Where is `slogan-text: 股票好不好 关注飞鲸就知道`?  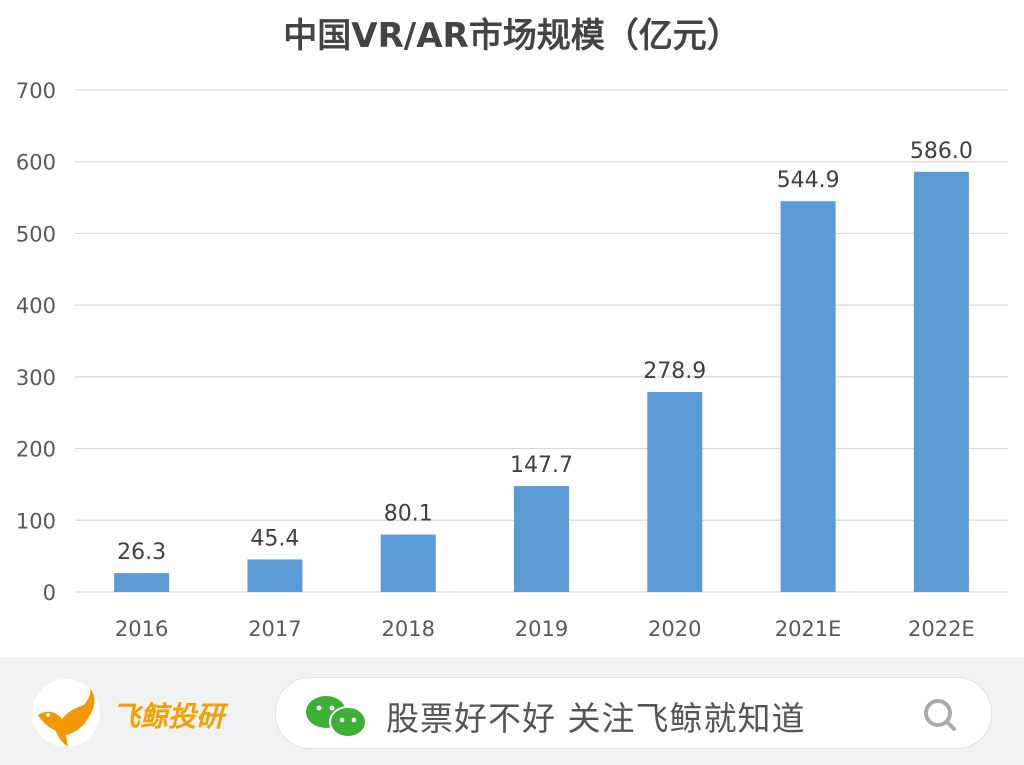
slogan-text: 股票好不好 关注飞鲸就知道 is located at coordinates (596, 718).